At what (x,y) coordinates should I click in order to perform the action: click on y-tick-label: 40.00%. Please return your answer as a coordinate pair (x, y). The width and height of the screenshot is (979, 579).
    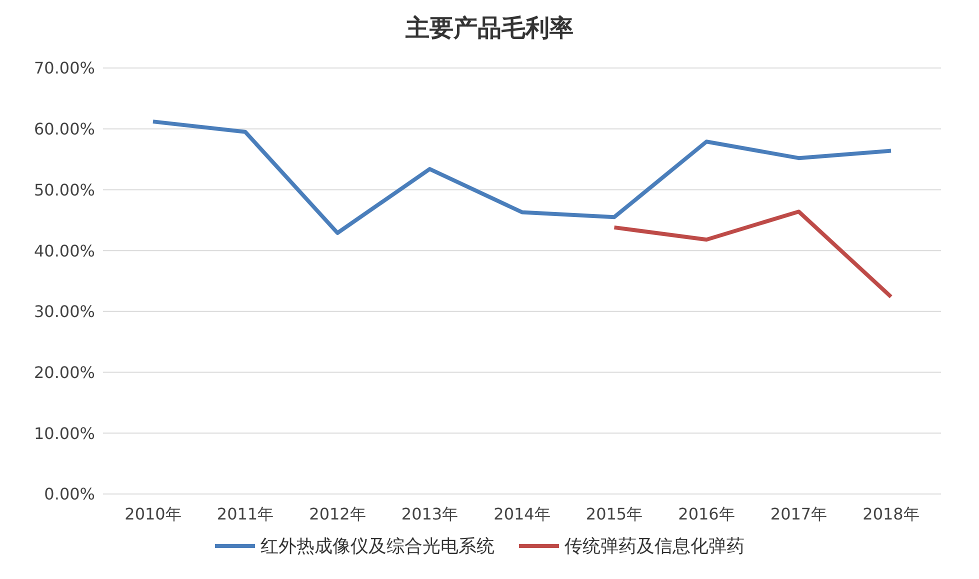
    Looking at the image, I should click on (64, 250).